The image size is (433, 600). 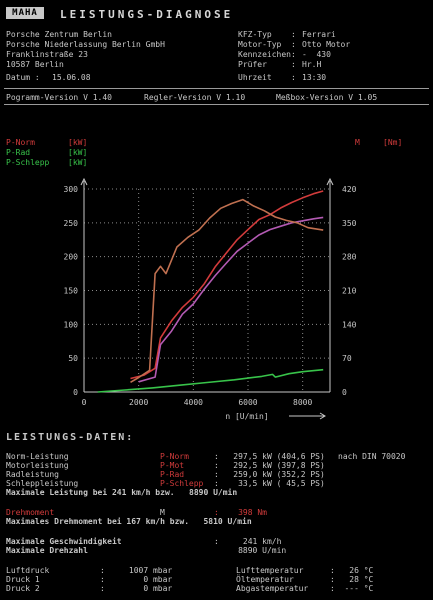 What do you see at coordinates (272, 588) in the screenshot?
I see `exhaust-temp-label: Abgastemperatur` at bounding box center [272, 588].